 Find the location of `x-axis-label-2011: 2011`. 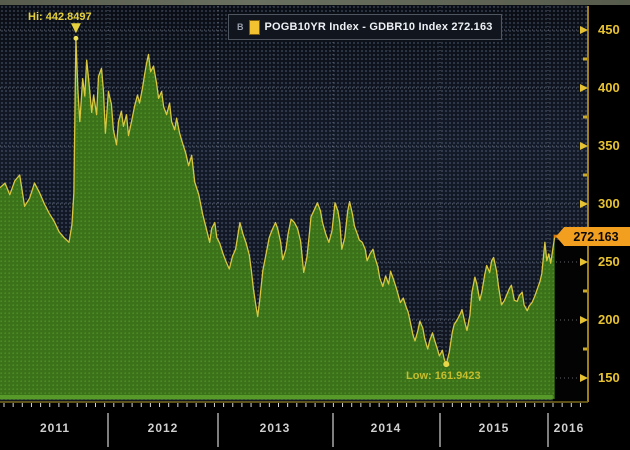

x-axis-label-2011: 2011 is located at coordinates (55, 428).